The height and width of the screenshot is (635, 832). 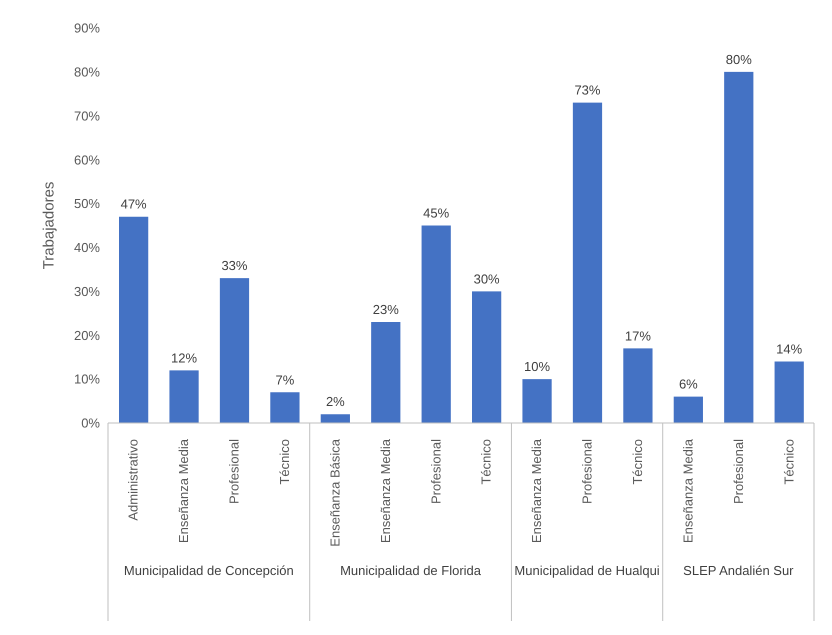 What do you see at coordinates (208, 571) in the screenshot?
I see `text: Municipalidad de Concepción` at bounding box center [208, 571].